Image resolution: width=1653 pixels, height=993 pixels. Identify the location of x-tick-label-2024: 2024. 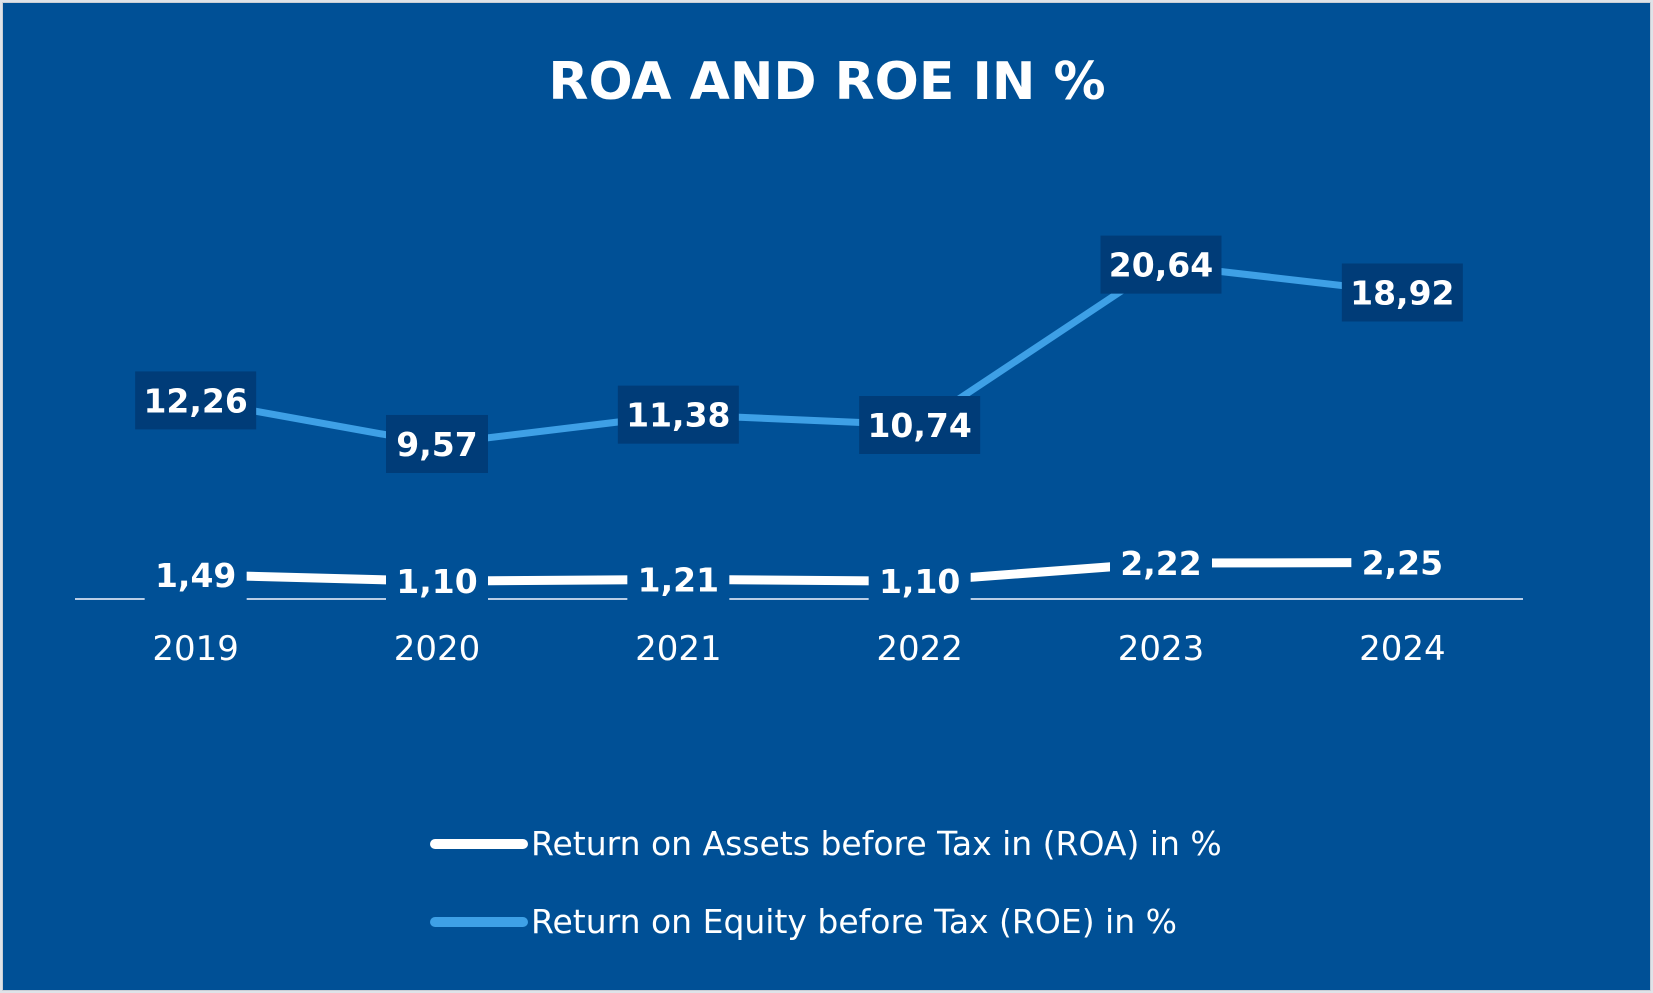
(1402, 649).